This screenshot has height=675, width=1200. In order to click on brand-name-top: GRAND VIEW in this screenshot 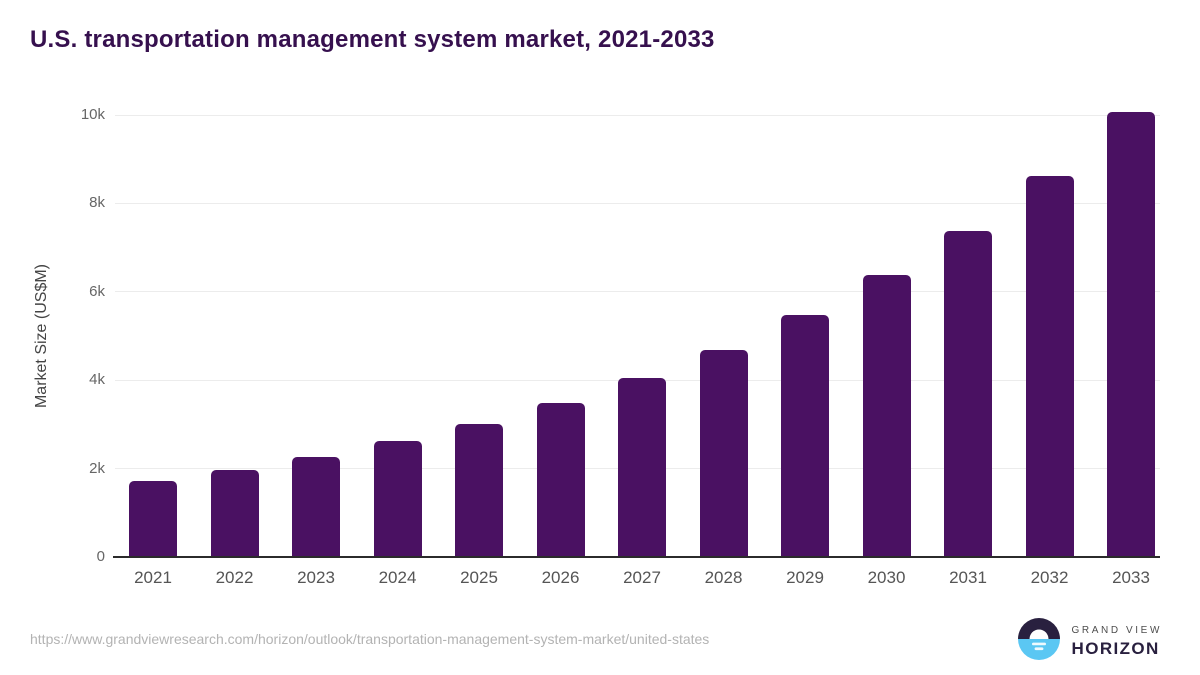, I will do `click(1116, 630)`.